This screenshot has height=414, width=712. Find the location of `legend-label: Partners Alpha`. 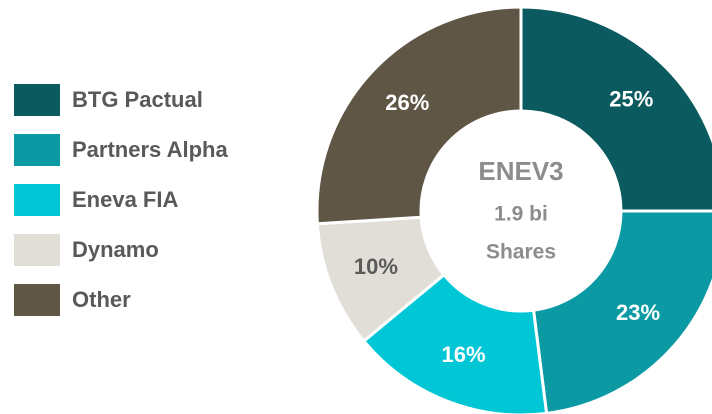

legend-label: Partners Alpha is located at coordinates (150, 149).